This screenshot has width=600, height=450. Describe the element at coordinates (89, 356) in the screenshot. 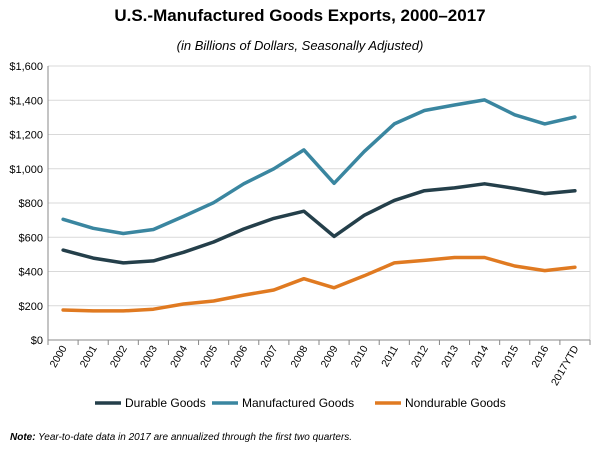

I see `x-tick-label: 2001` at that location.